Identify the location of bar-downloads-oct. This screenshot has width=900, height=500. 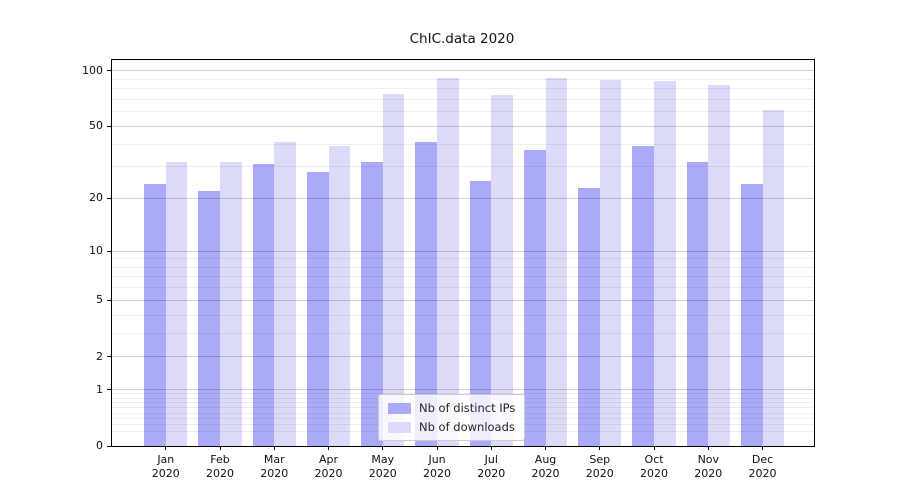
(665, 263).